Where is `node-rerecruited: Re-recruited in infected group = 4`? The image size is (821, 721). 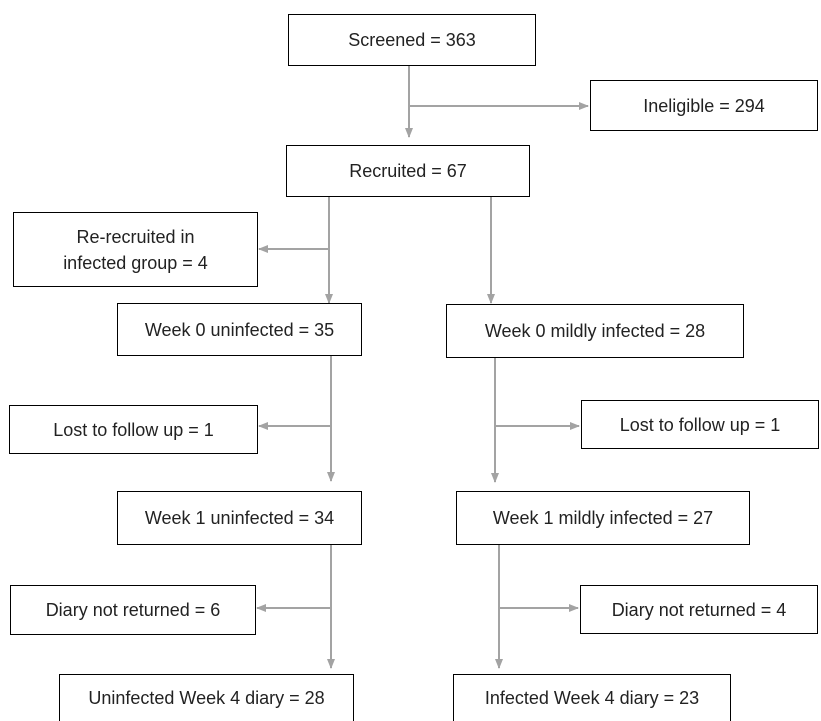
node-rerecruited: Re-recruited in infected group = 4 is located at coordinates (135, 249).